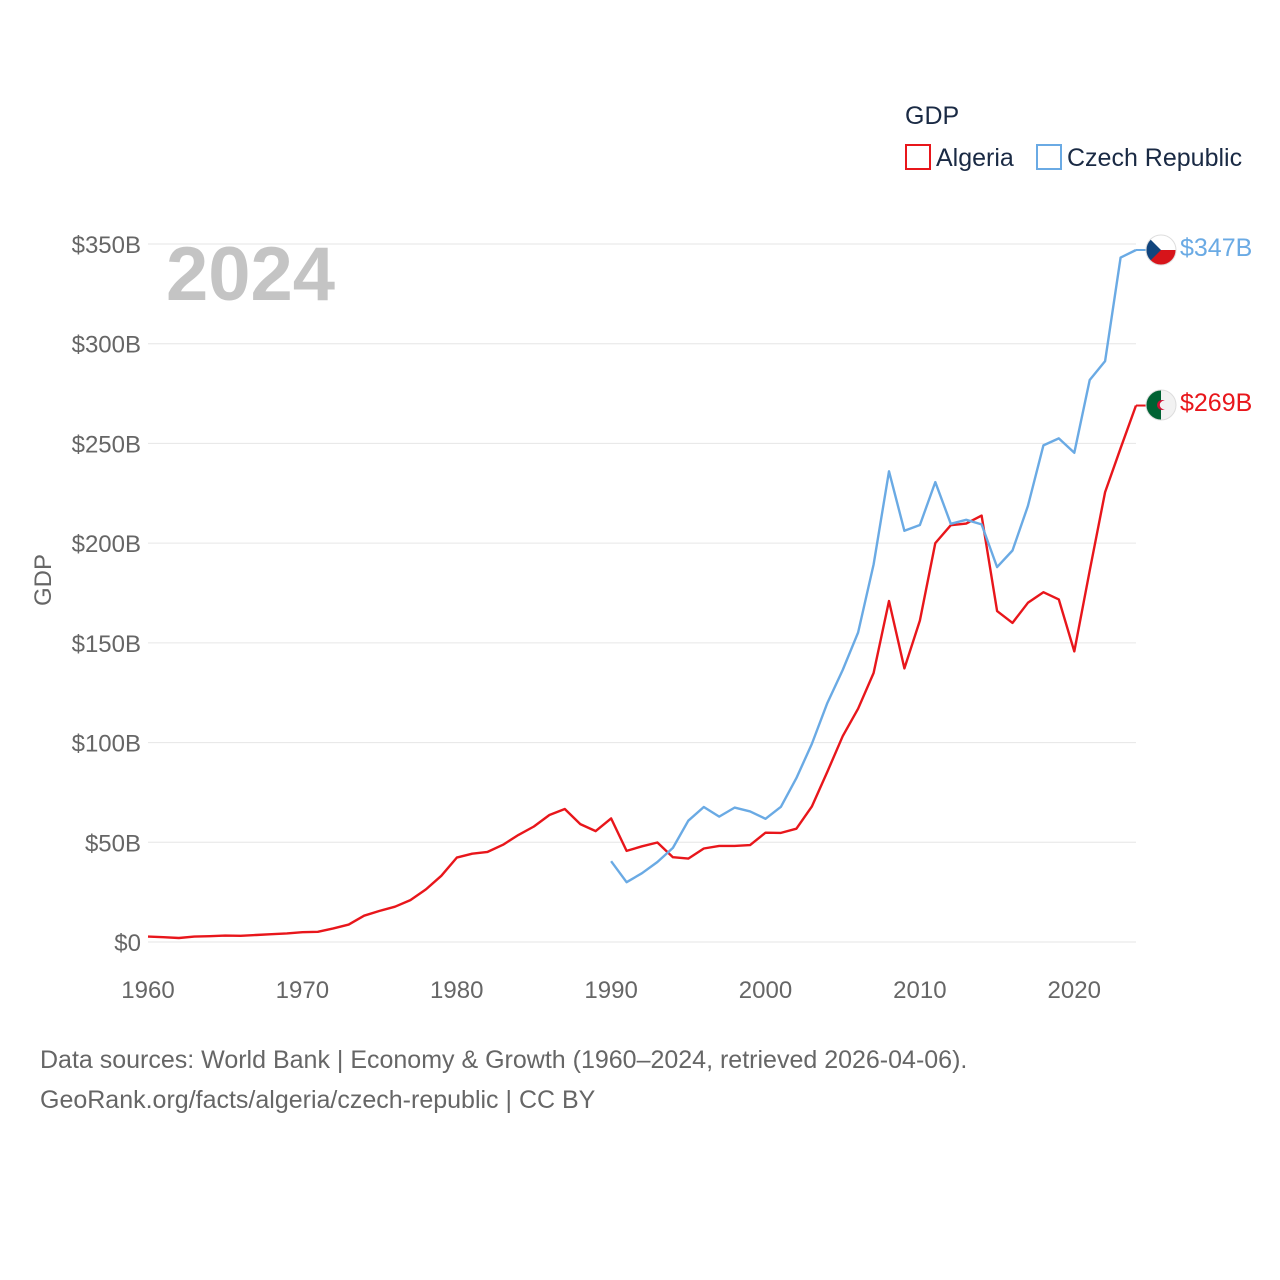 The image size is (1280, 1280). Describe the element at coordinates (43, 580) in the screenshot. I see `y-axis-label: GDP` at that location.